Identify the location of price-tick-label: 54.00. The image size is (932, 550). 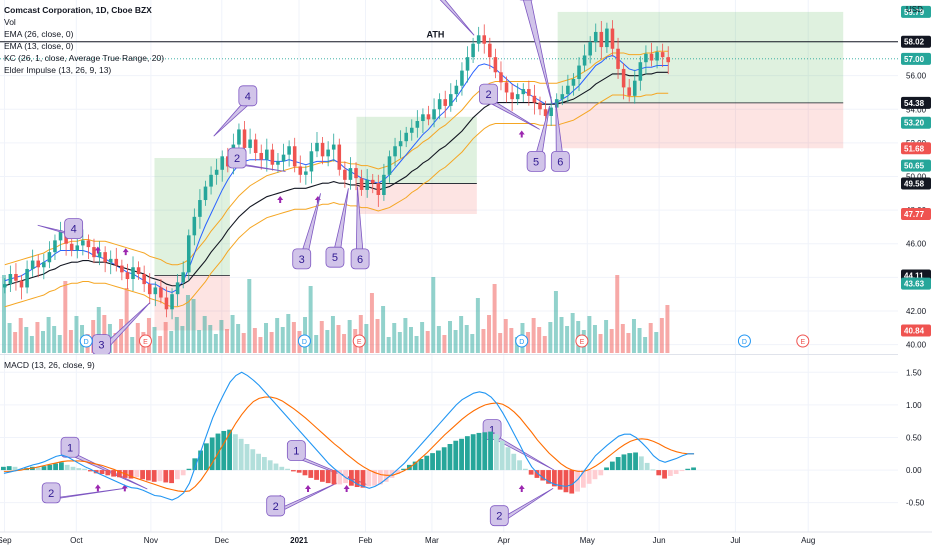
(916, 109).